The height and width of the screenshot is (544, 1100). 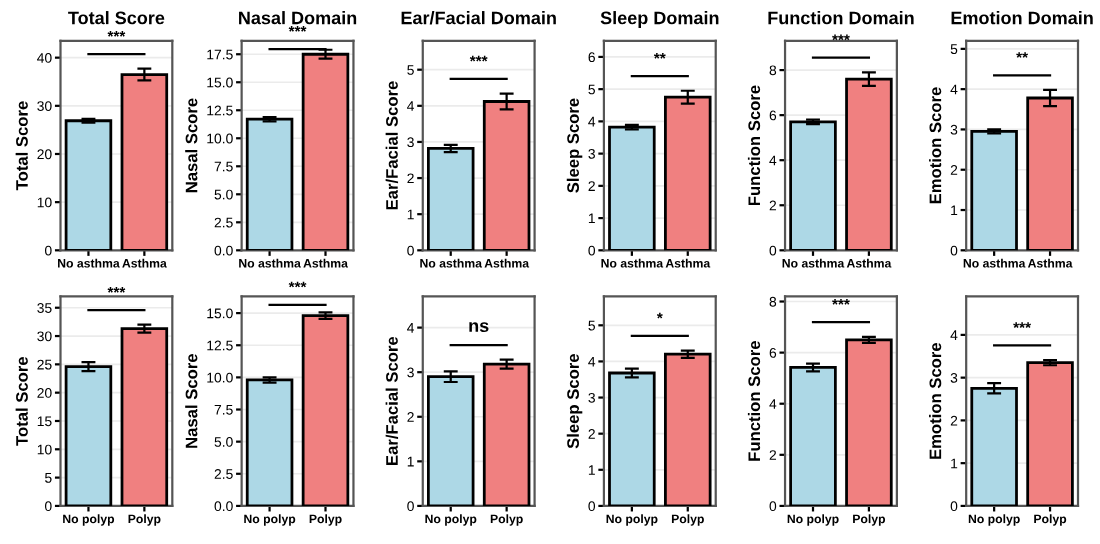 What do you see at coordinates (479, 327) in the screenshot?
I see `annotation: ns` at bounding box center [479, 327].